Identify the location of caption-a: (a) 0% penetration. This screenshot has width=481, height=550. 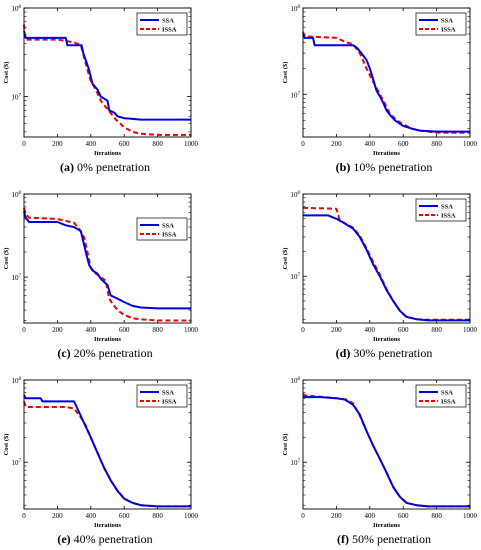
(105, 167).